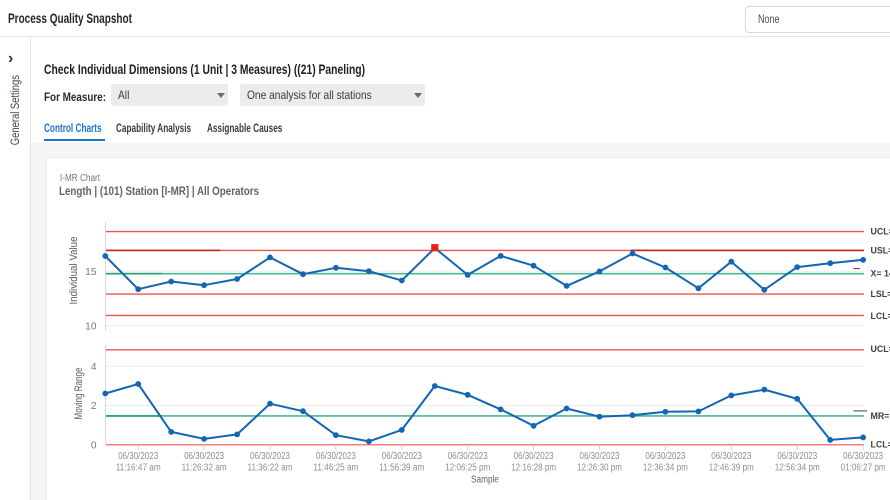 This screenshot has height=500, width=890. I want to click on svg-text: LCL= 0, so click(880, 445).